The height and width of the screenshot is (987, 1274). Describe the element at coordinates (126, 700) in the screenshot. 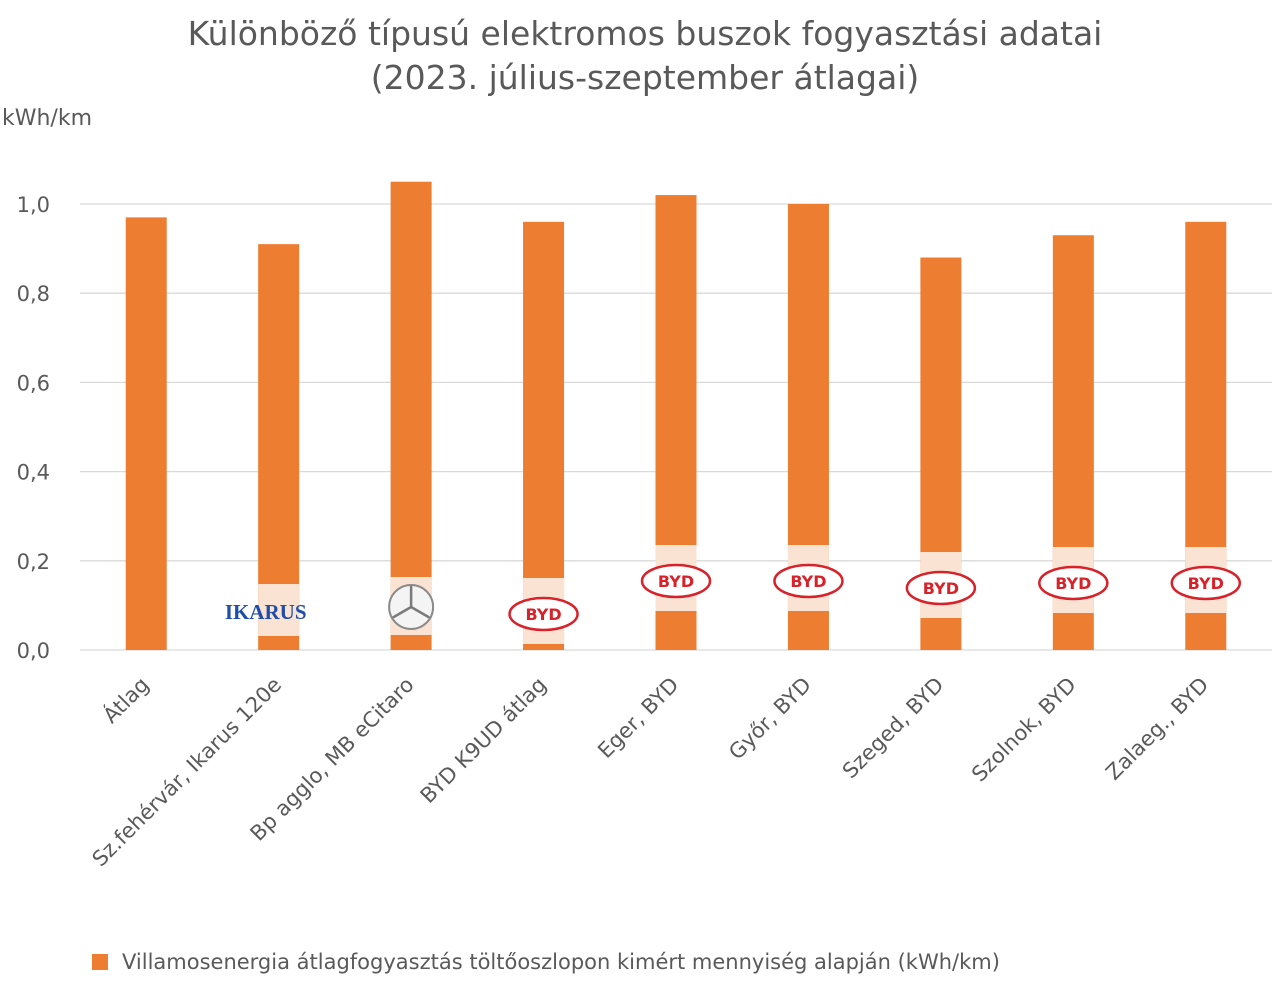

I see `x-tick-label: Átlag` at that location.